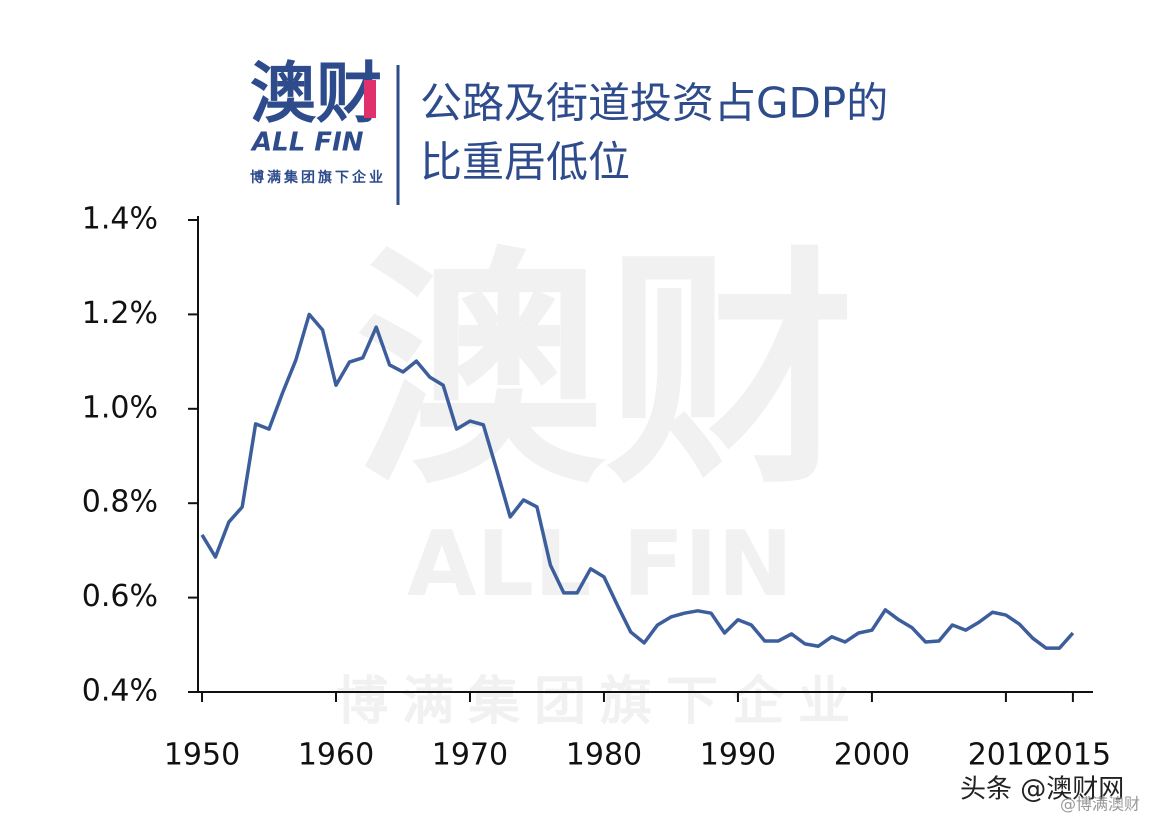 This screenshot has height=831, width=1165. What do you see at coordinates (120, 407) in the screenshot?
I see `y-tick-label: 1.0%` at bounding box center [120, 407].